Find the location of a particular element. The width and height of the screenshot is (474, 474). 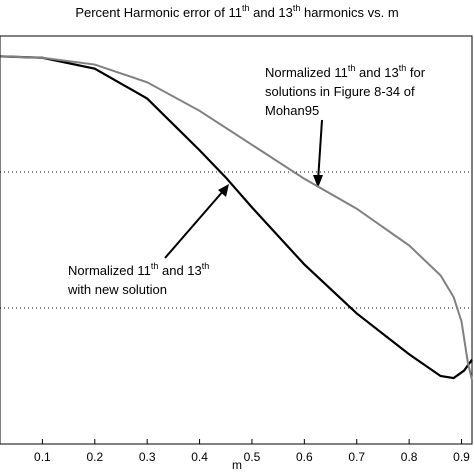

x-tick-label: 0.2 is located at coordinates (94, 457).